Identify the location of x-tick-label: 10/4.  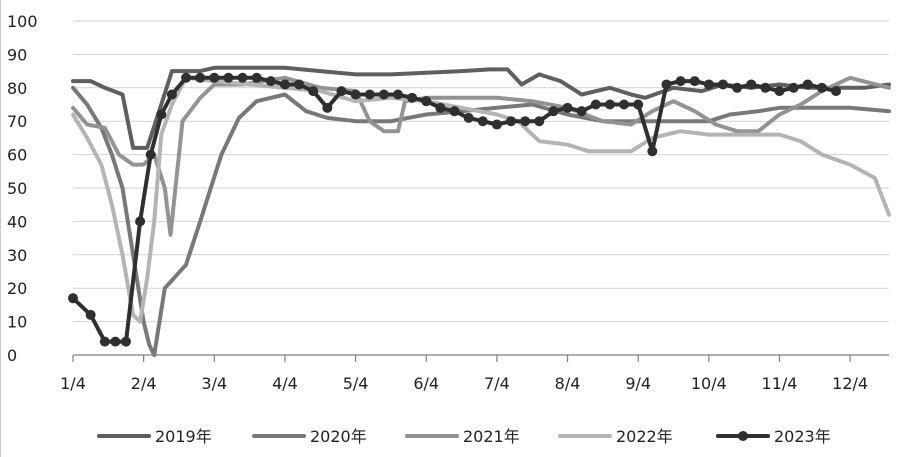
(709, 383).